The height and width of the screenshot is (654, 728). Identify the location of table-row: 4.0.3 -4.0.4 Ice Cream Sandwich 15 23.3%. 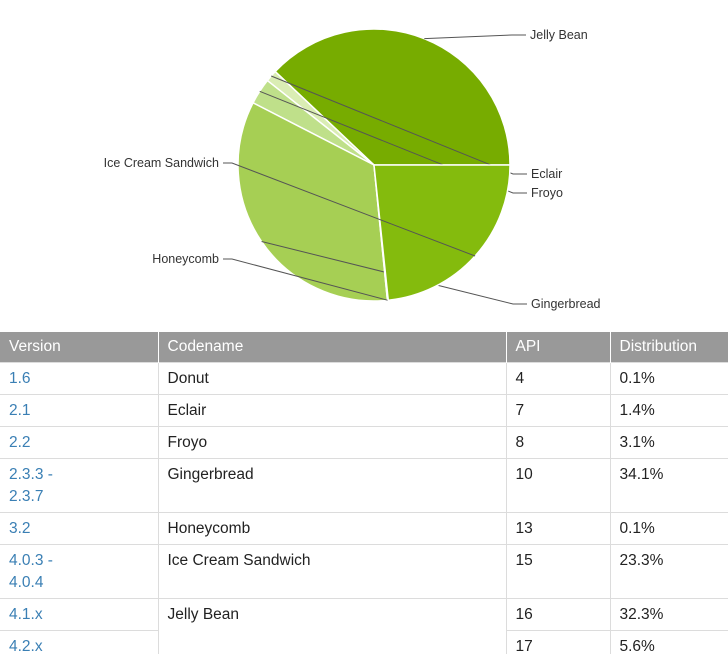
(364, 571).